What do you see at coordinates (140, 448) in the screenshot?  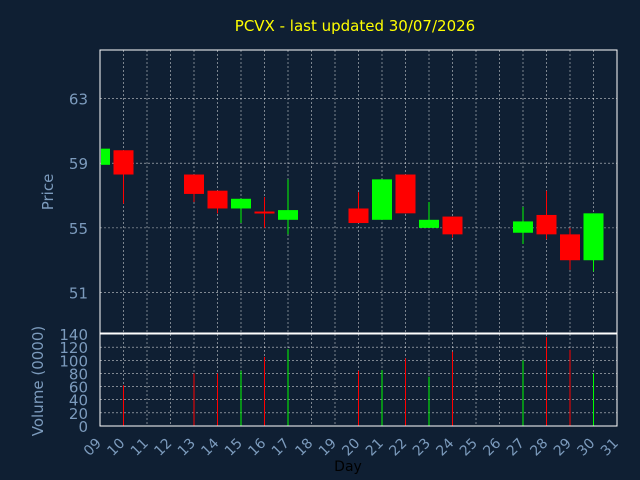 I see `x-tick-label: 11` at bounding box center [140, 448].